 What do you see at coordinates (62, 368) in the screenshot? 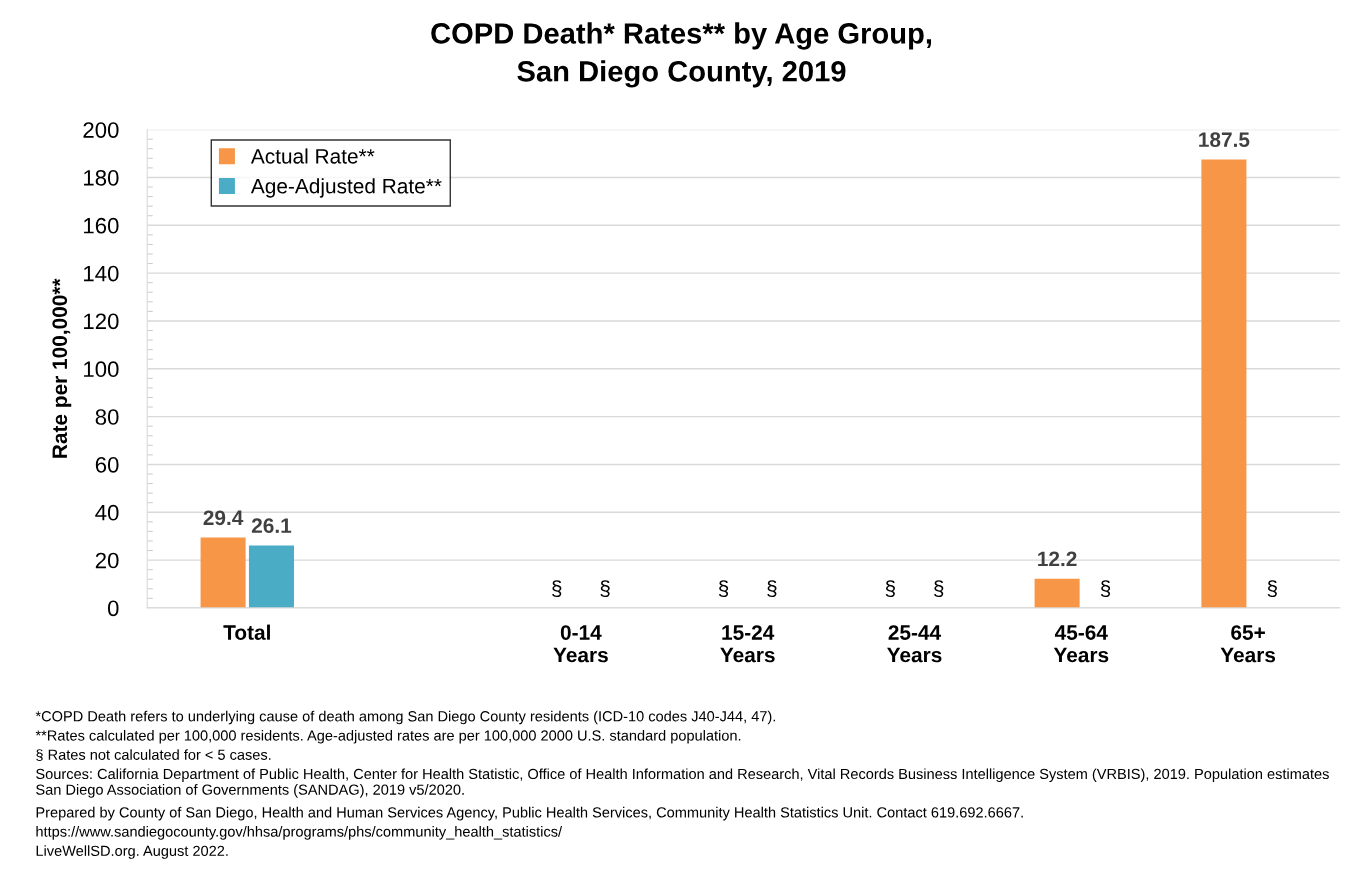
I see `y-axis-title: Rate per 100,000**` at bounding box center [62, 368].